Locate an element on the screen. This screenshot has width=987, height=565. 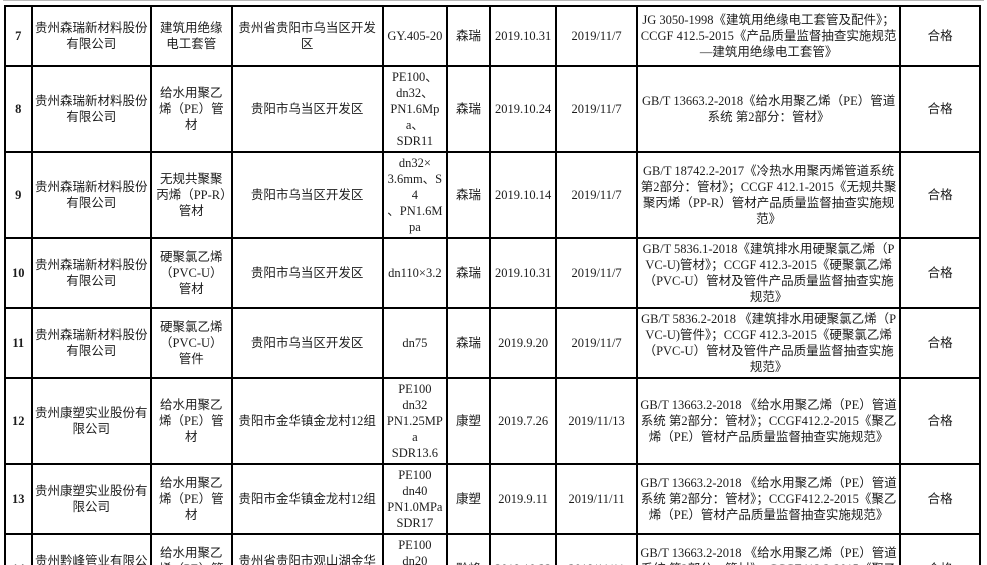
brand-cell: 黔峰 is located at coordinates (468, 549).